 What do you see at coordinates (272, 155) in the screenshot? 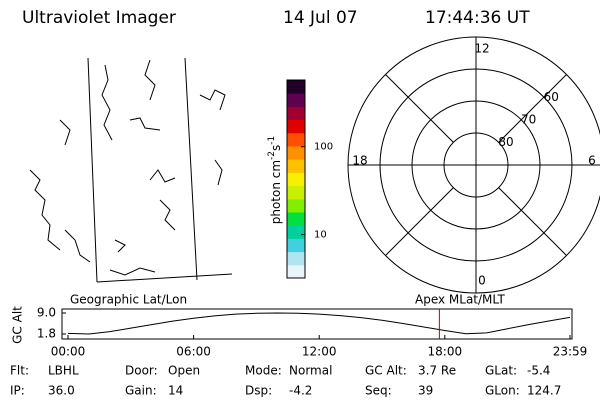
I see `exp: -2` at bounding box center [272, 155].